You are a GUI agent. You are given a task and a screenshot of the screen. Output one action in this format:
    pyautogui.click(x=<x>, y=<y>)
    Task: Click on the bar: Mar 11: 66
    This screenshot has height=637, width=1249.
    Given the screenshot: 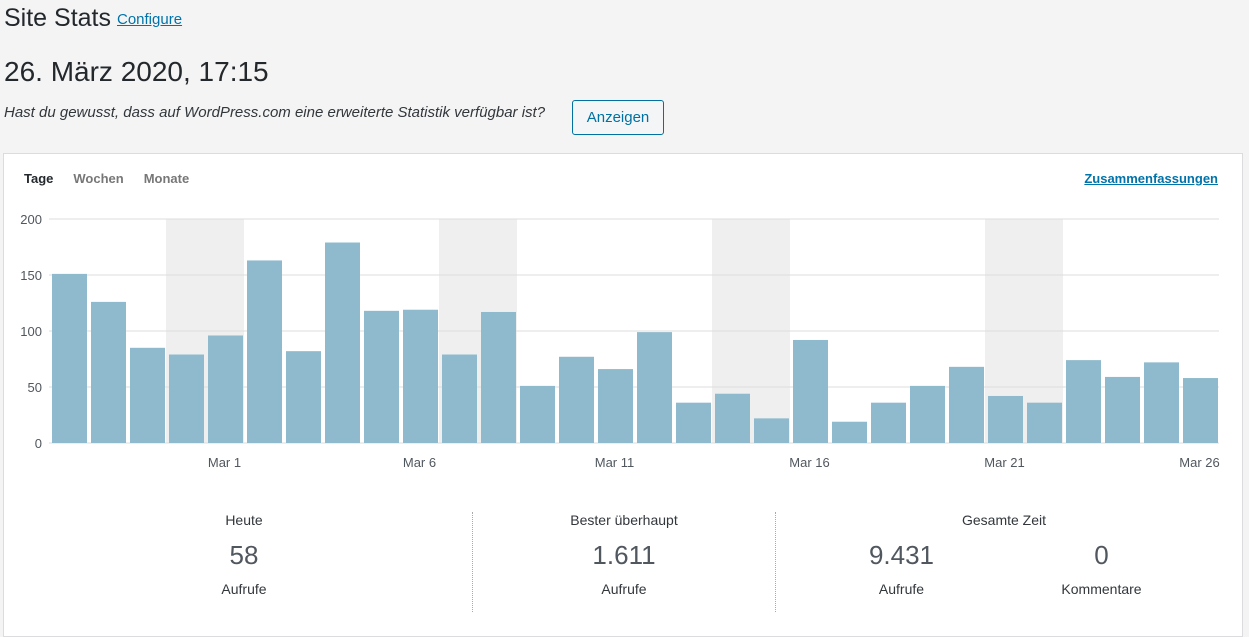 What is the action you would take?
    pyautogui.click(x=615, y=406)
    